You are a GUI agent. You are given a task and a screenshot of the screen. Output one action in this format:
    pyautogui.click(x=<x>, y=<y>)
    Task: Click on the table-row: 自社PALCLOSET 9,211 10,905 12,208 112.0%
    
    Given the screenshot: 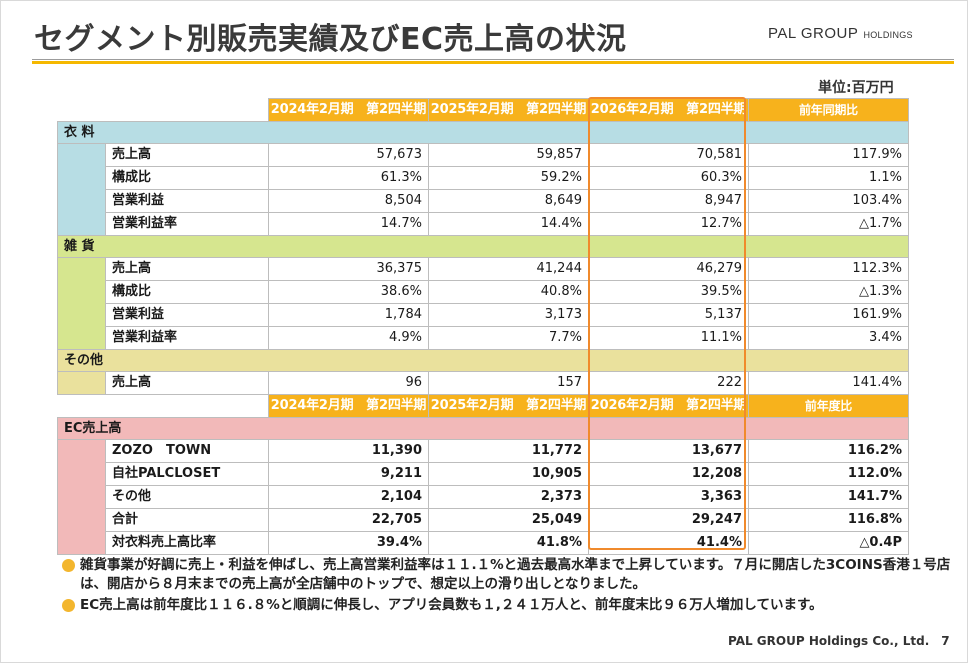 What is the action you would take?
    pyautogui.click(x=483, y=474)
    